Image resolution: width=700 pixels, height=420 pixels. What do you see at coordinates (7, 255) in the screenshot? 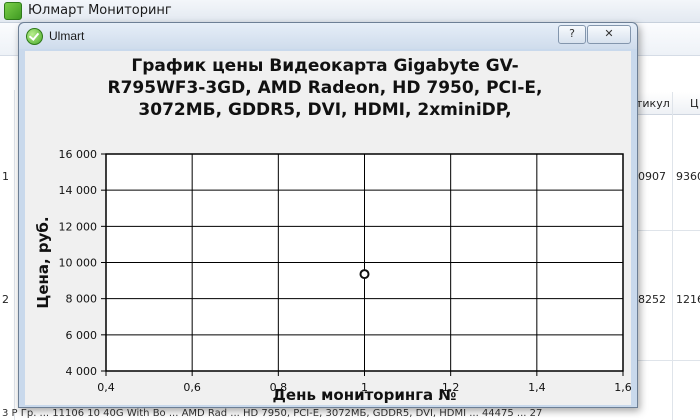
I see `grid-row-number-column` at bounding box center [7, 255].